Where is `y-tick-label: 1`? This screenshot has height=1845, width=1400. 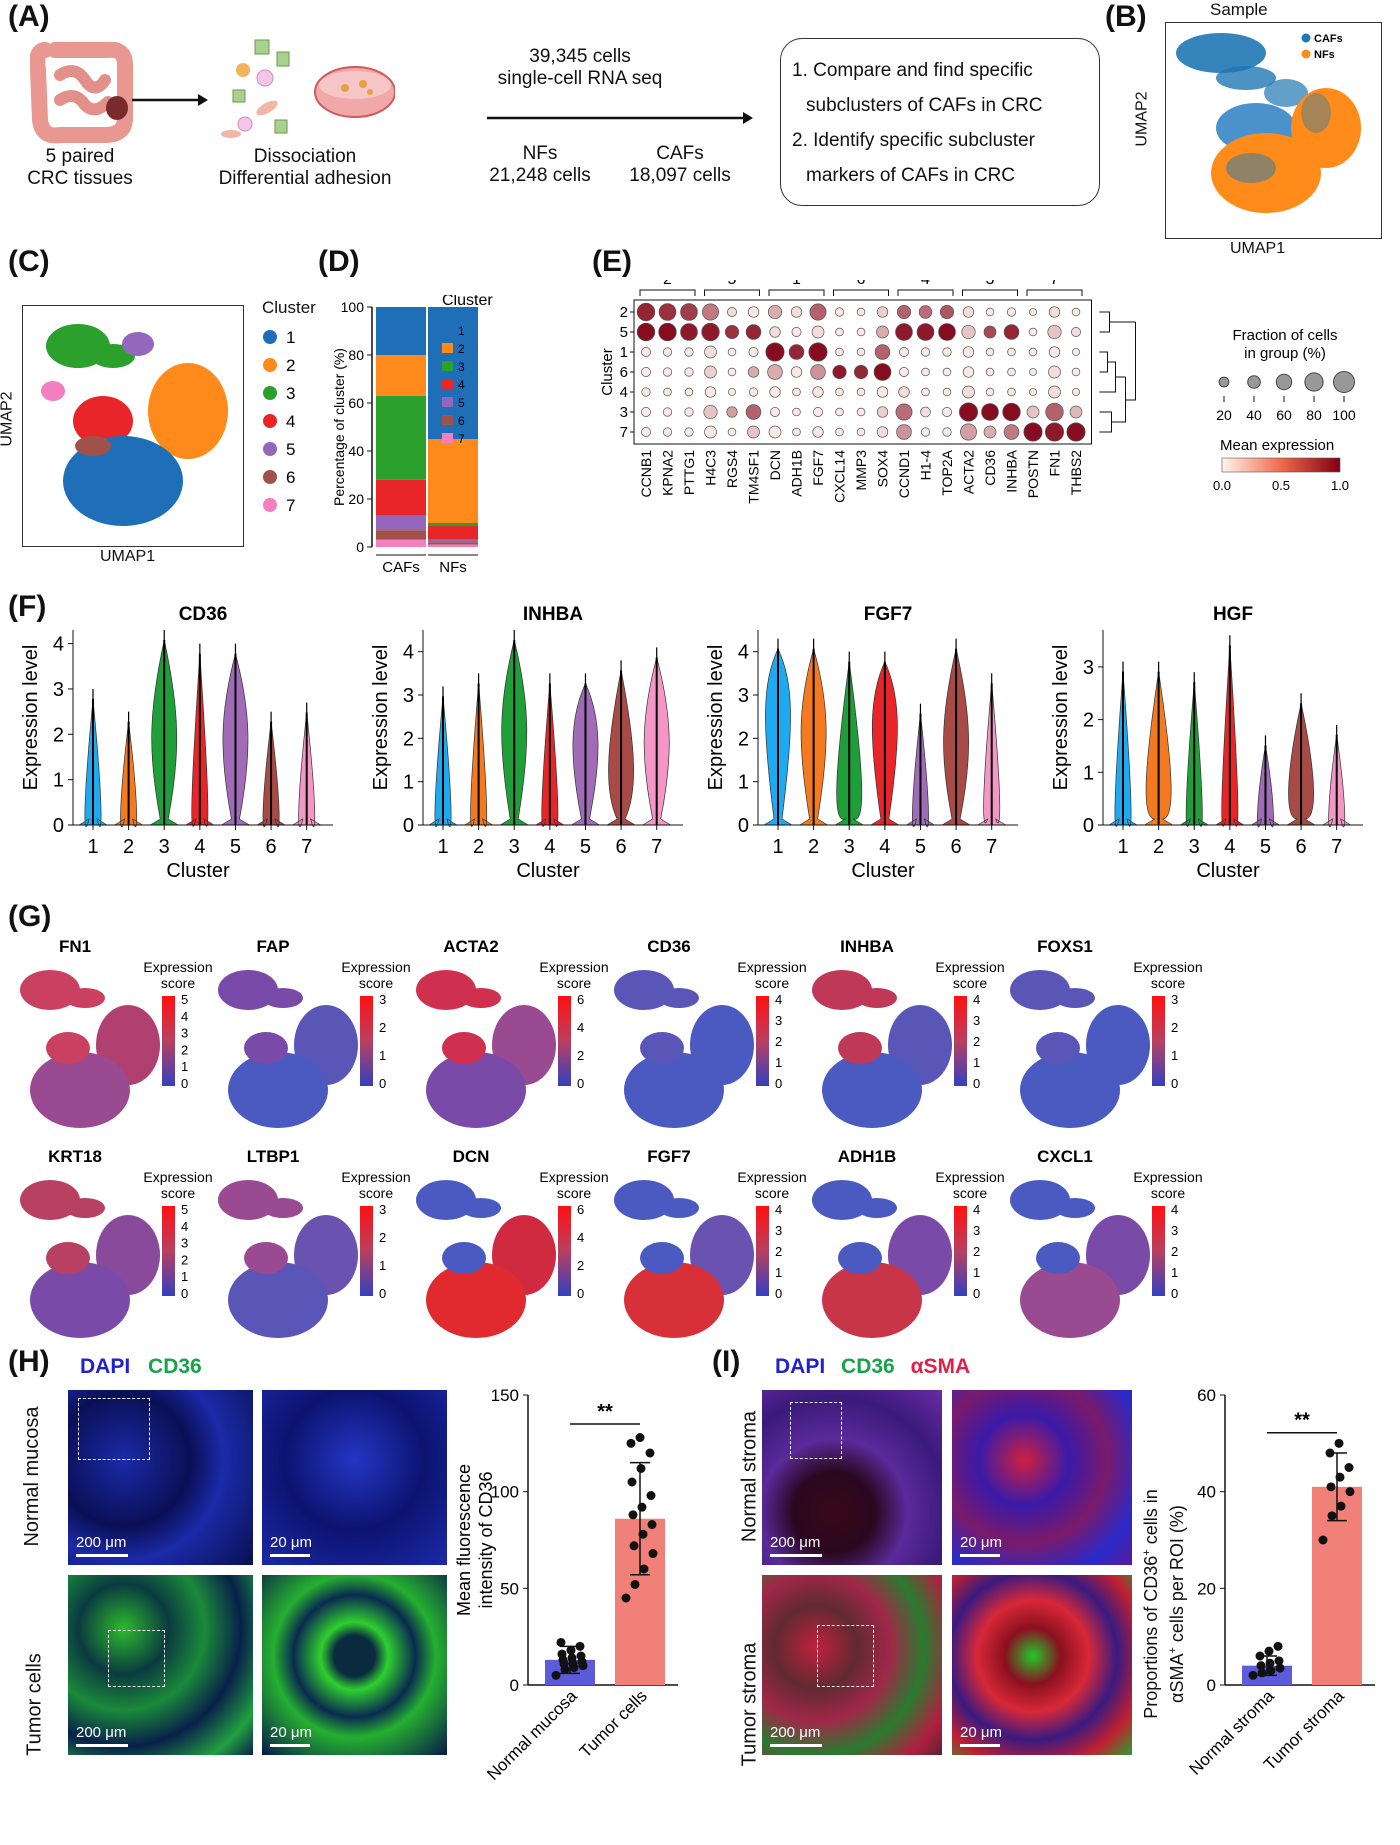
y-tick-label: 1 is located at coordinates (58, 781).